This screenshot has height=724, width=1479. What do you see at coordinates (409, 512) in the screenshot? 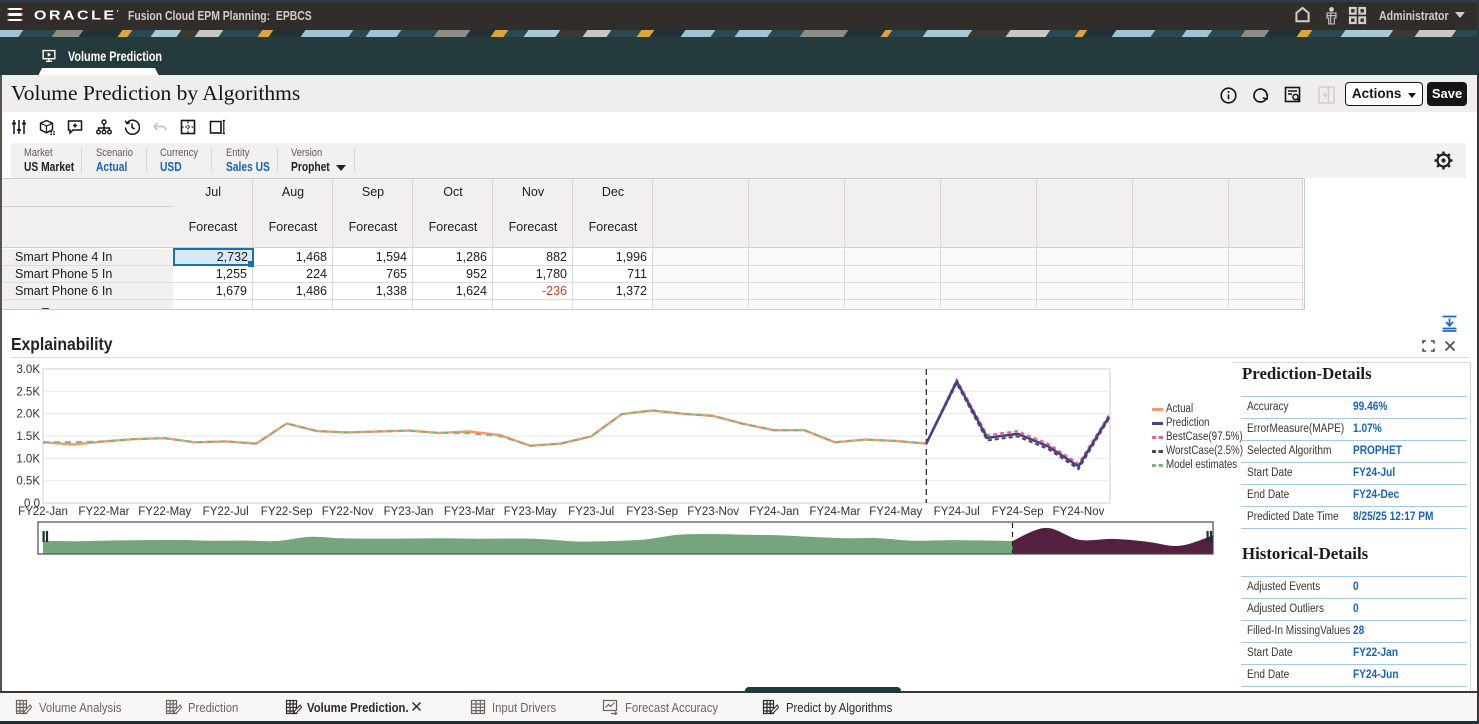
I see `svg-text: FY23-Jan` at bounding box center [409, 512].